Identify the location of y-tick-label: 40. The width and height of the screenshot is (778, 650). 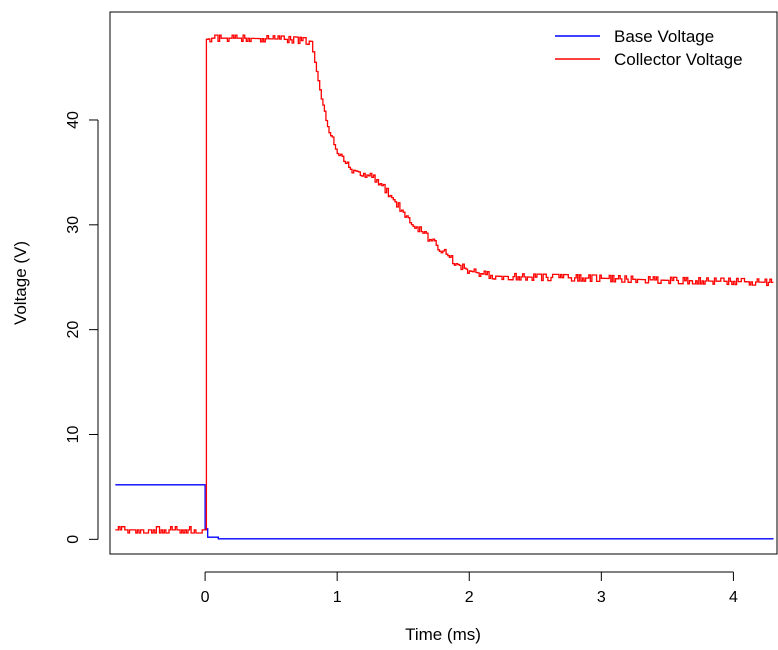
(73, 120).